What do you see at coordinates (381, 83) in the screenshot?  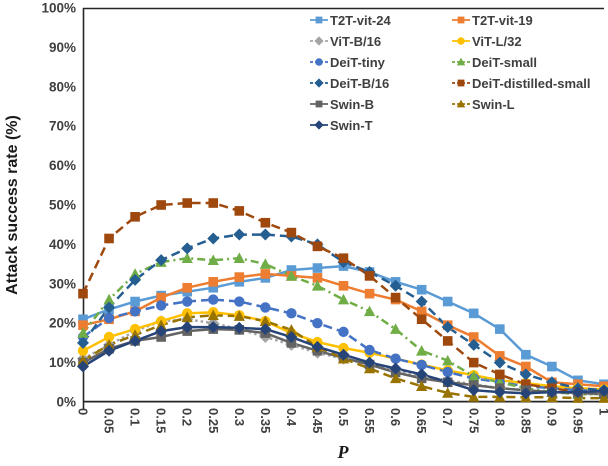 I see `legend-item-deit-b-16: DeiT-B/16` at bounding box center [381, 83].